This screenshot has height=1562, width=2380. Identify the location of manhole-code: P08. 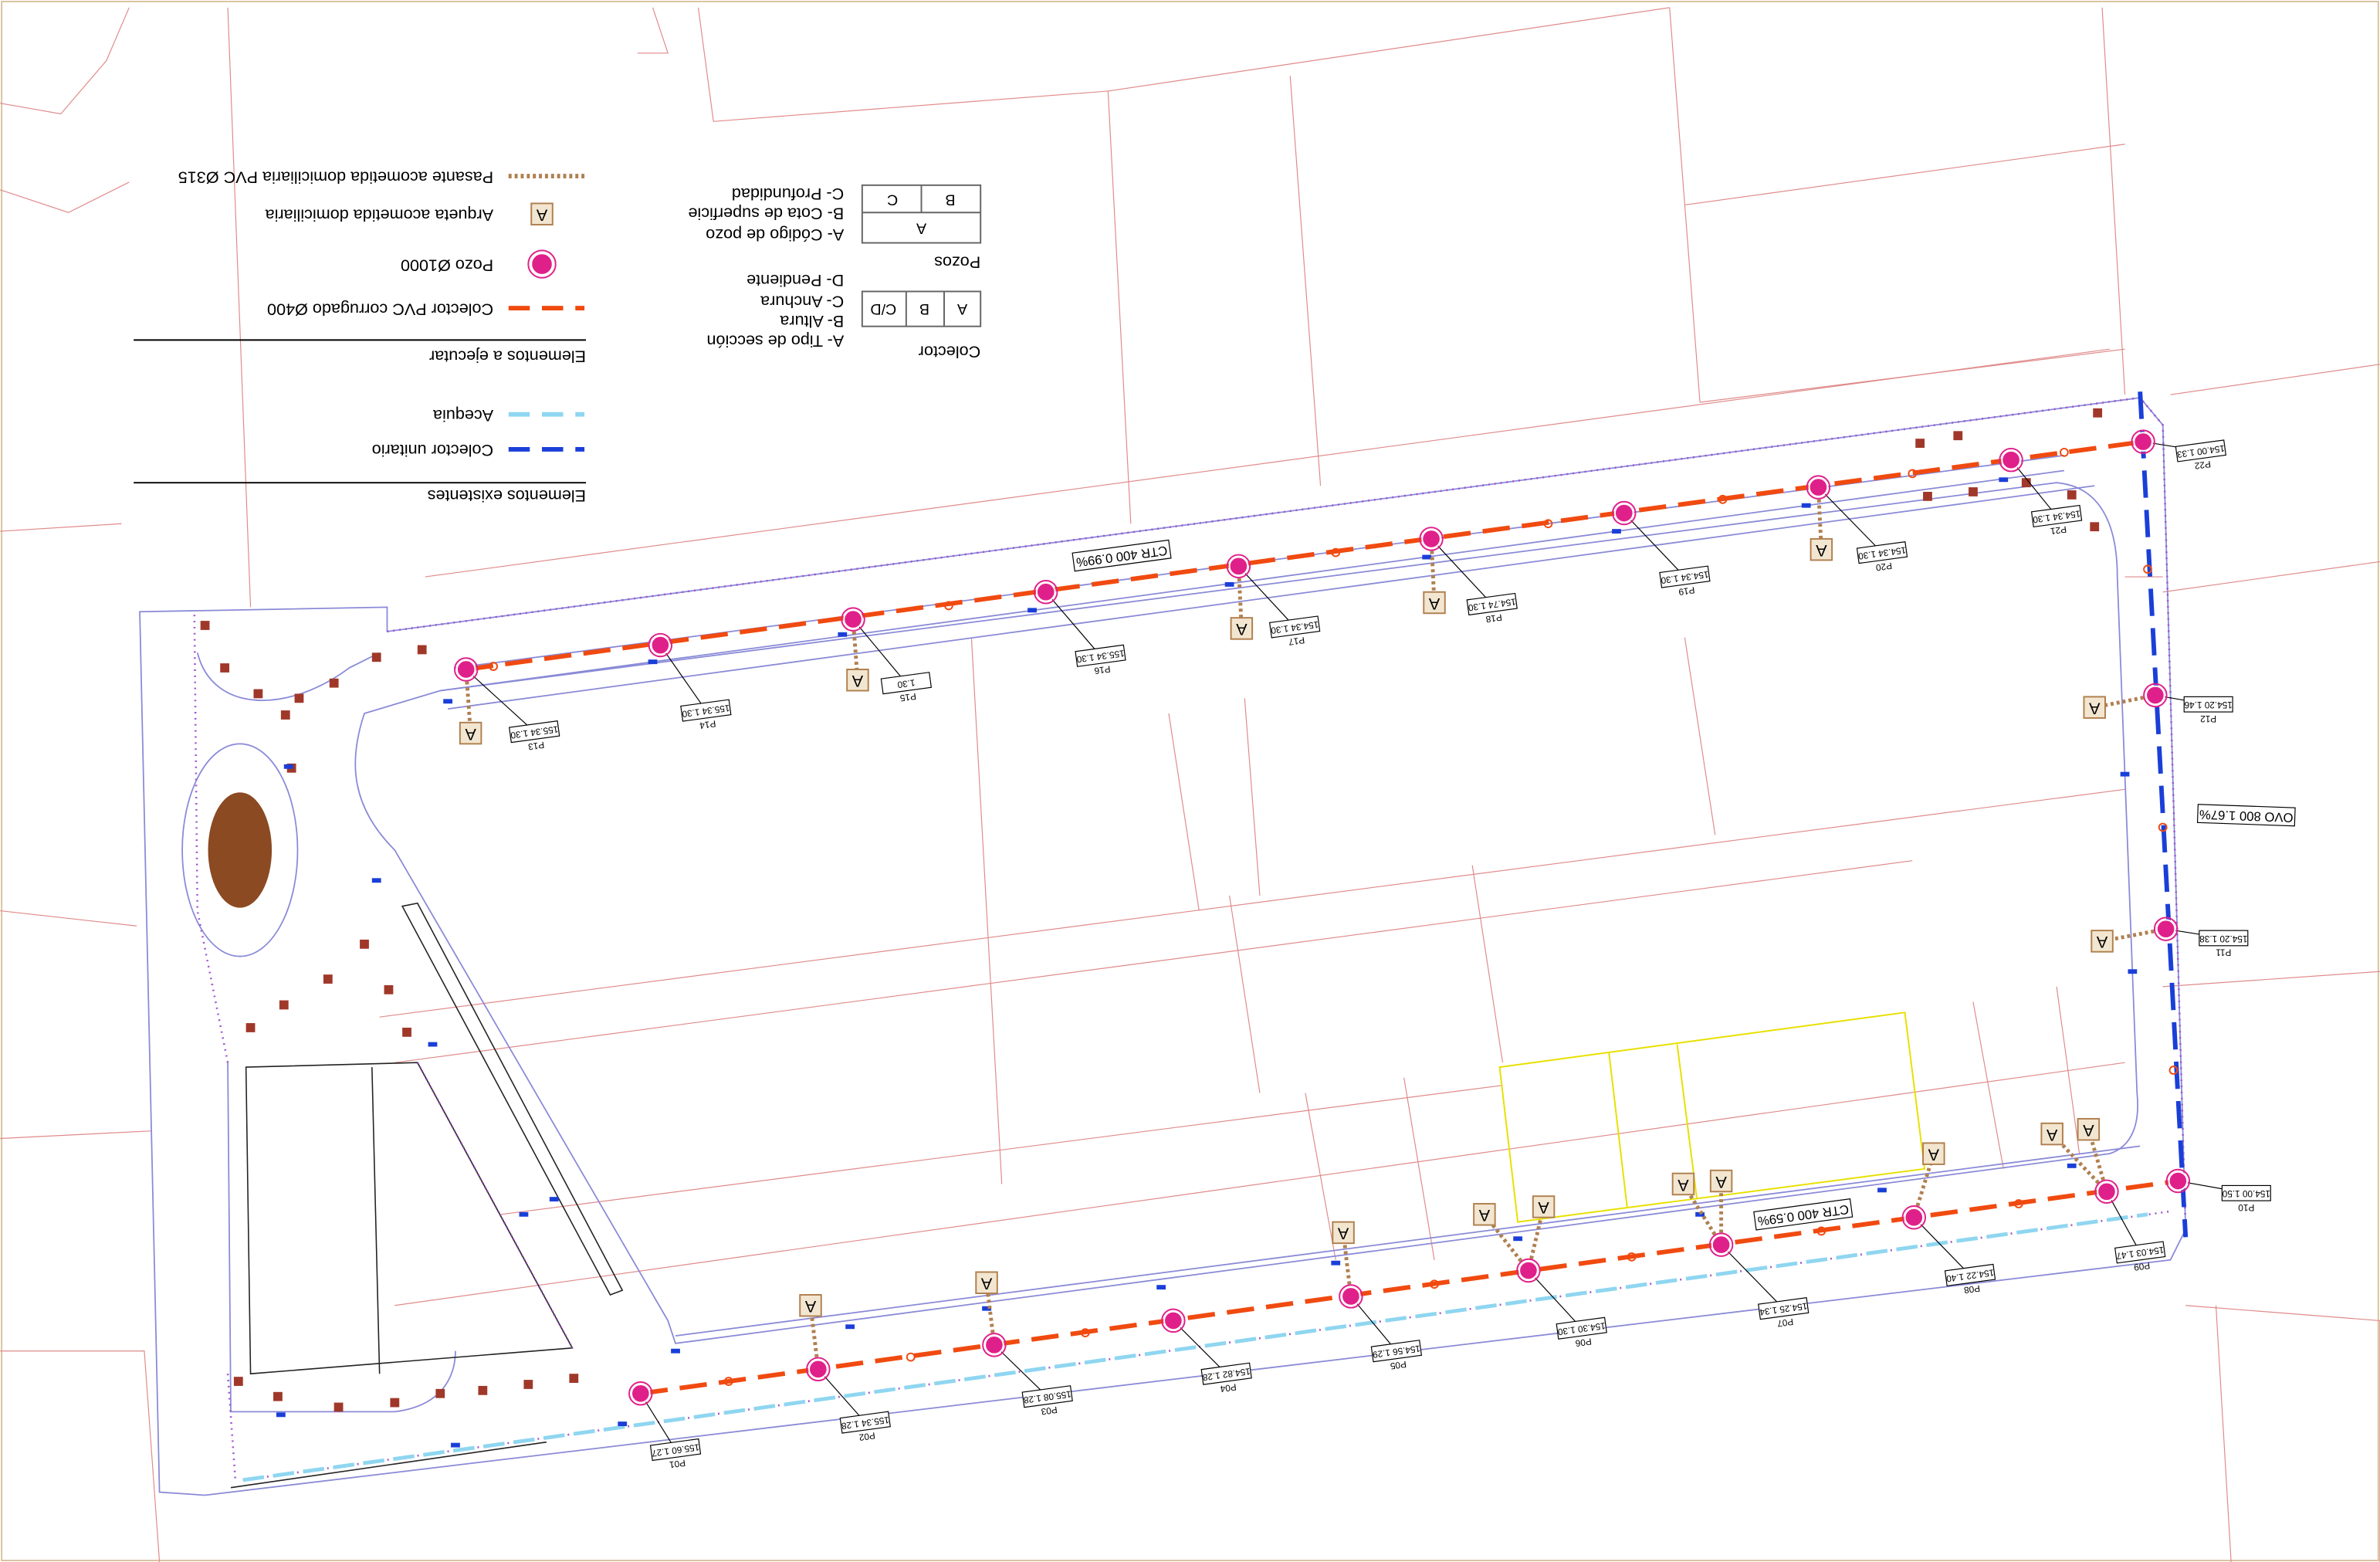
(1972, 1290).